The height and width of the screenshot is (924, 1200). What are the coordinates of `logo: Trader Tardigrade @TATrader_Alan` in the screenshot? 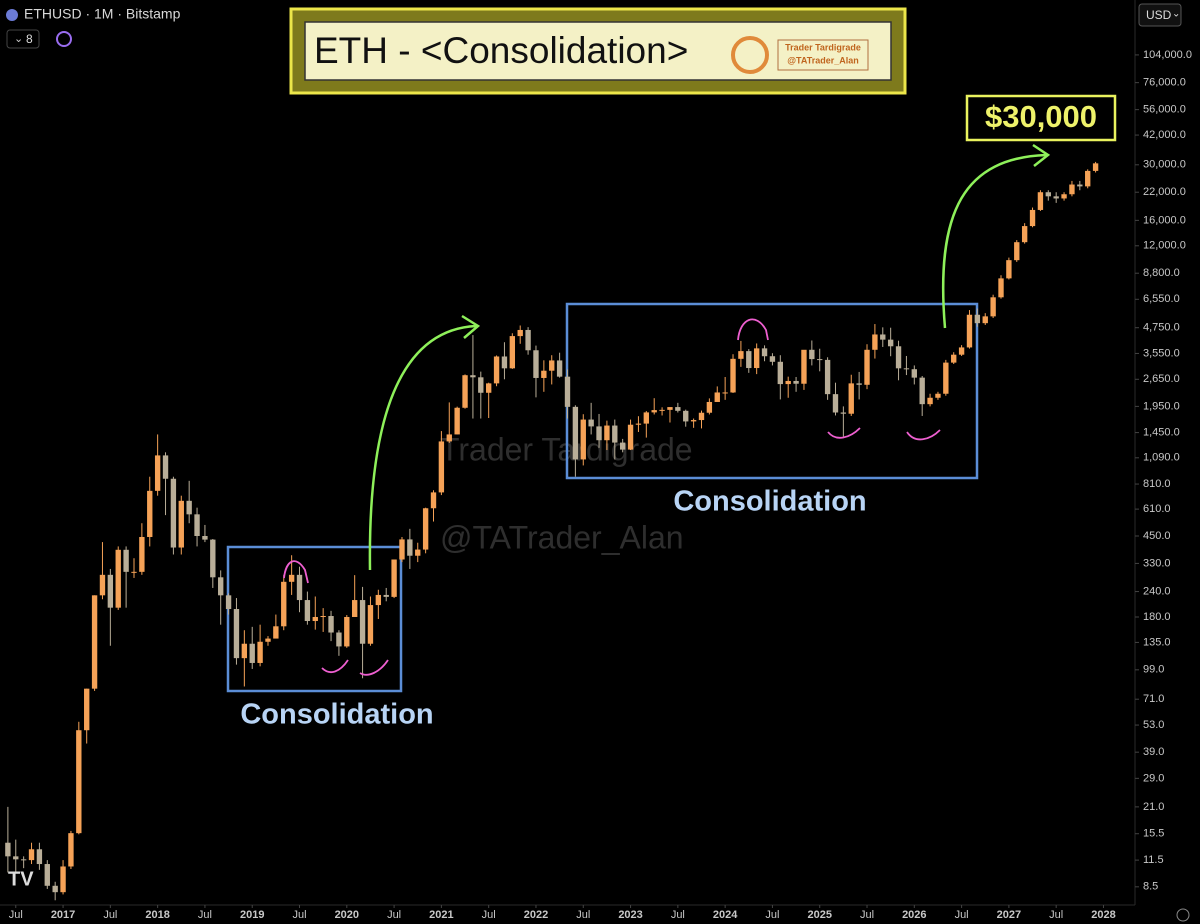 It's located at (800, 55).